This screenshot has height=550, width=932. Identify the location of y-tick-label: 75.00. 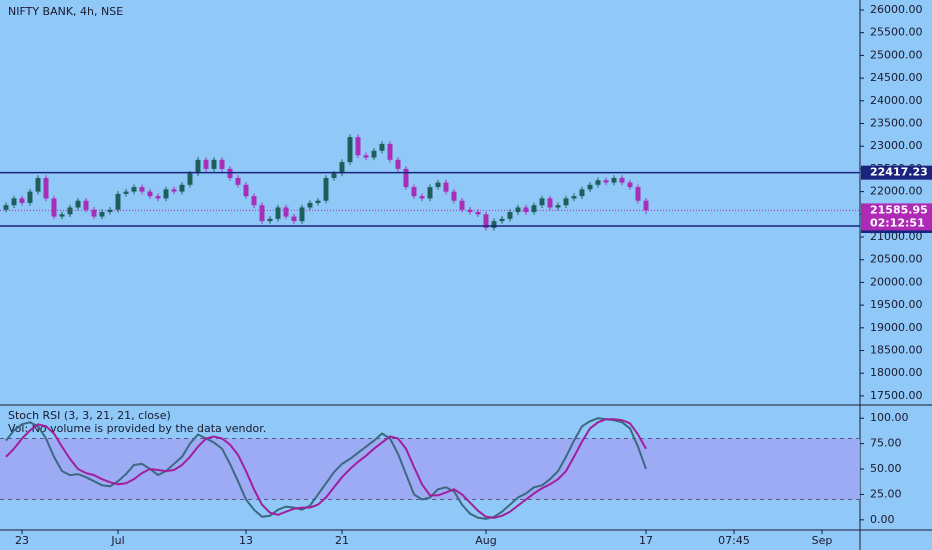
(886, 443).